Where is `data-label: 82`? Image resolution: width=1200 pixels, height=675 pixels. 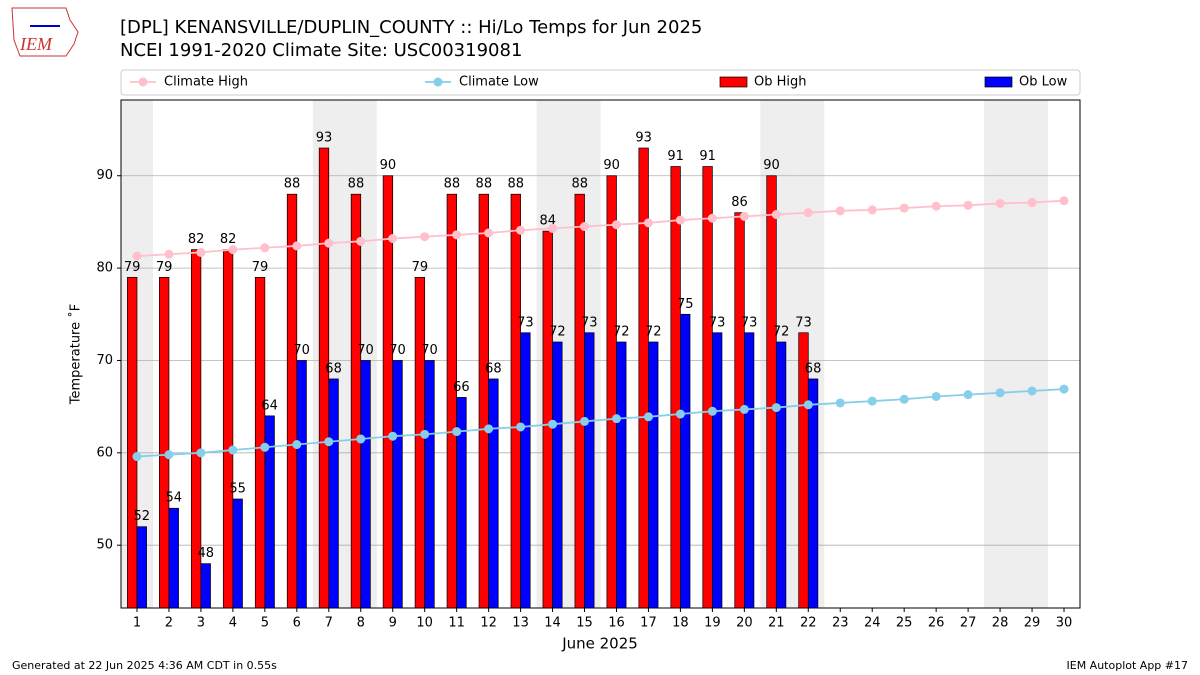
data-label: 82 is located at coordinates (196, 239).